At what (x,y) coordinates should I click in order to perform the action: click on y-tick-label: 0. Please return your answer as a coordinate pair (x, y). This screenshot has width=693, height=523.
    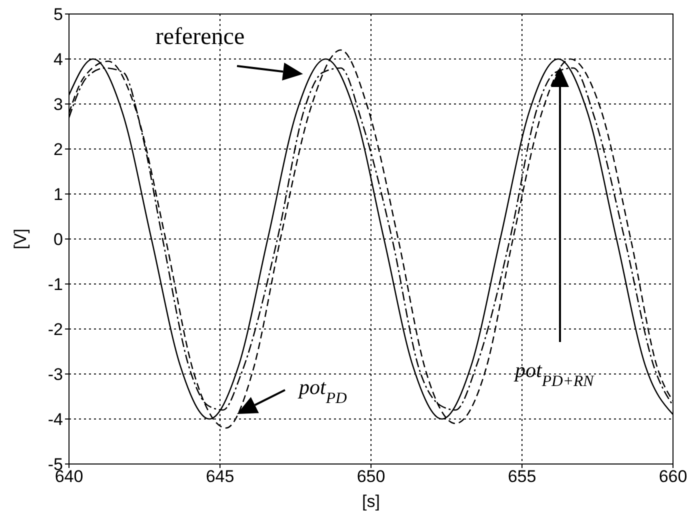
    Looking at the image, I should click on (58, 240).